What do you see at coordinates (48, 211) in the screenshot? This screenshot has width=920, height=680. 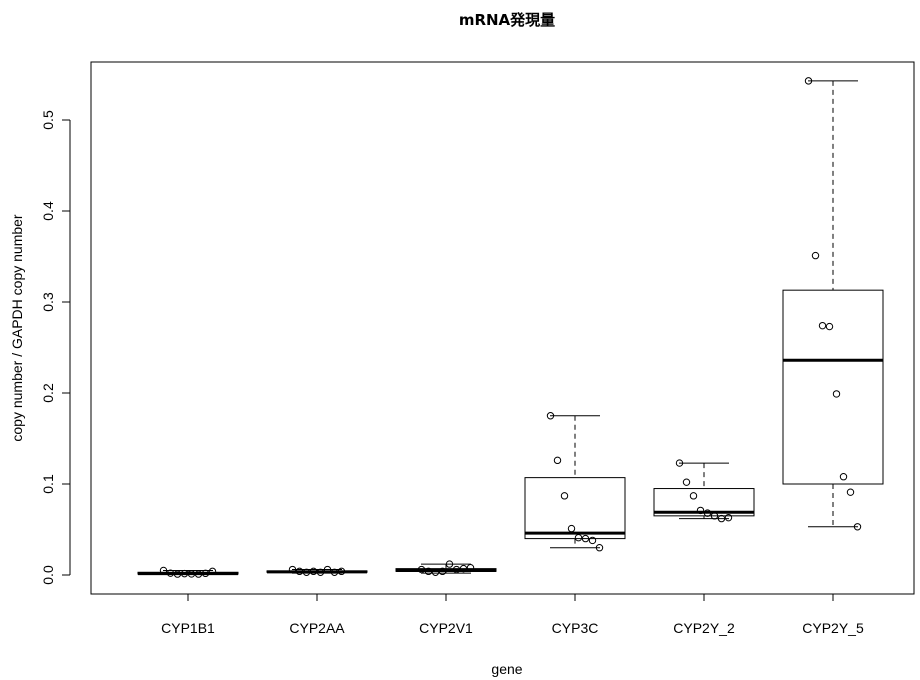 I see `y-tick-label: 0.4` at bounding box center [48, 211].